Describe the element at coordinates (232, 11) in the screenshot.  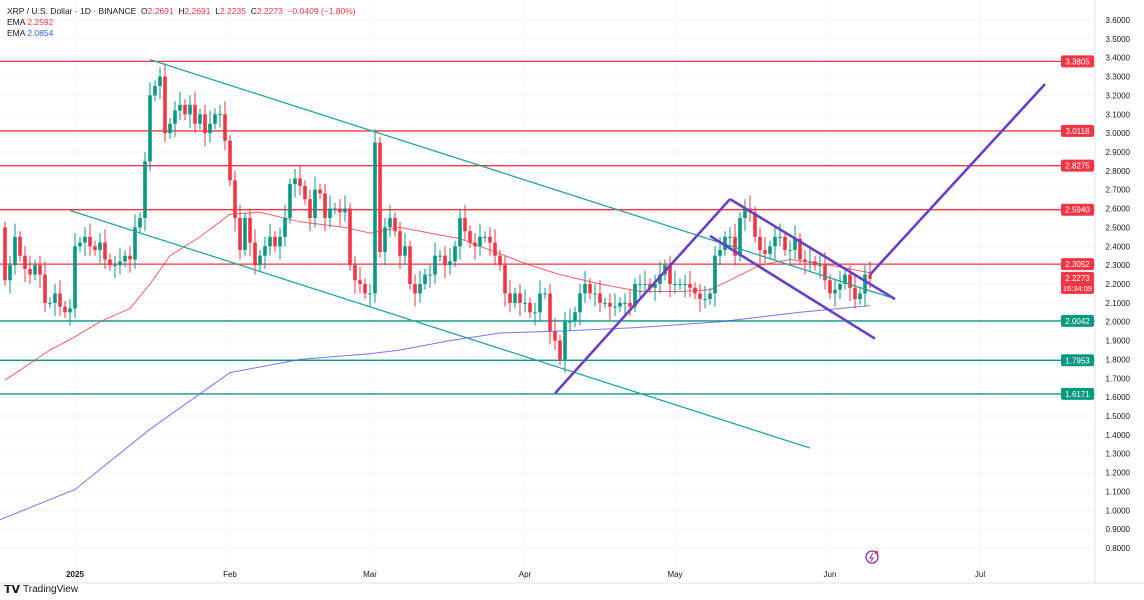
I see `low-value: 2.2235` at that location.